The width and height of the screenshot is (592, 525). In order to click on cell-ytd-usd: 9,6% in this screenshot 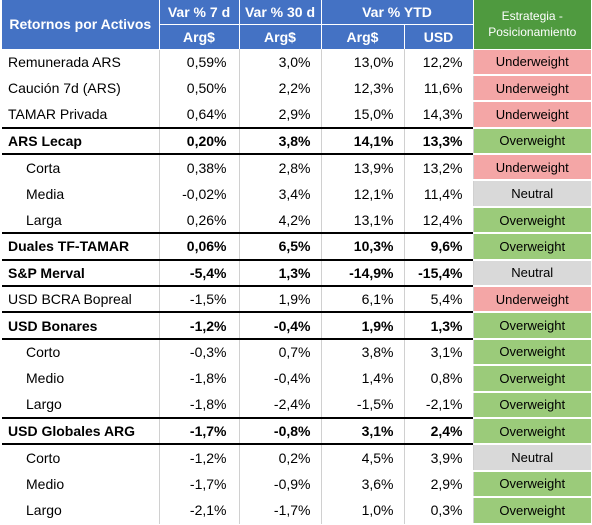, I will do `click(439, 246)`.